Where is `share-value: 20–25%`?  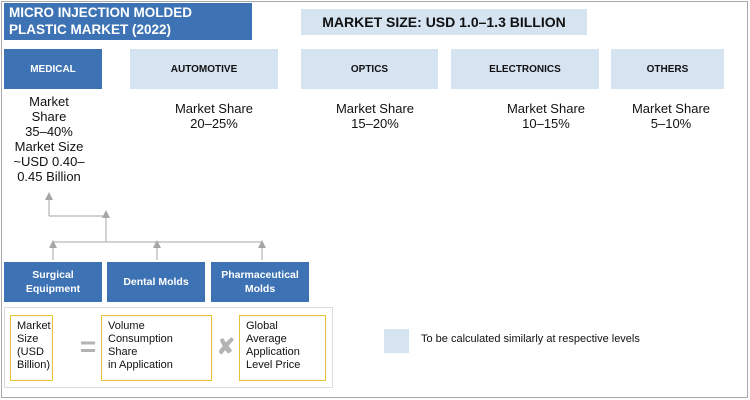
share-value: 20–25% is located at coordinates (214, 123).